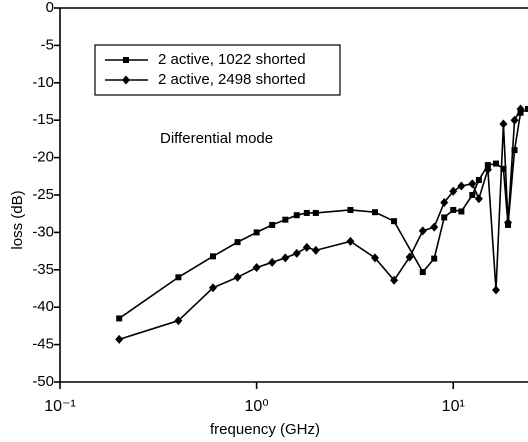 This screenshot has width=528, height=442. Describe the element at coordinates (43, 306) in the screenshot. I see `y-tick-label: -40` at that location.